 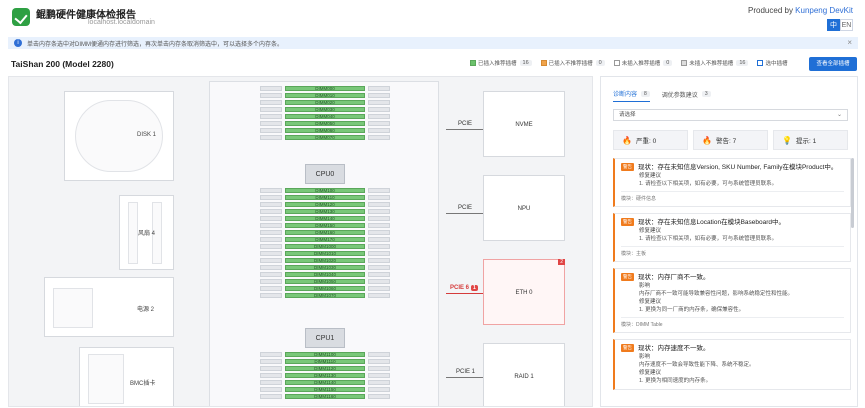 What do you see at coordinates (325, 274) in the screenshot?
I see `dimm-slot: DIMM1040` at bounding box center [325, 274].